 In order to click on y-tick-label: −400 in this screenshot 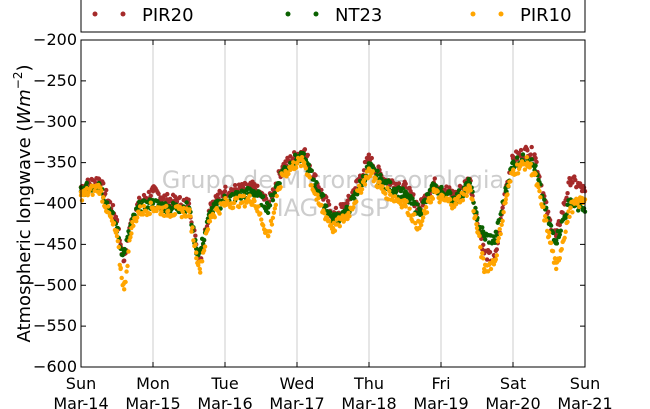, I will do `click(55, 203)`.